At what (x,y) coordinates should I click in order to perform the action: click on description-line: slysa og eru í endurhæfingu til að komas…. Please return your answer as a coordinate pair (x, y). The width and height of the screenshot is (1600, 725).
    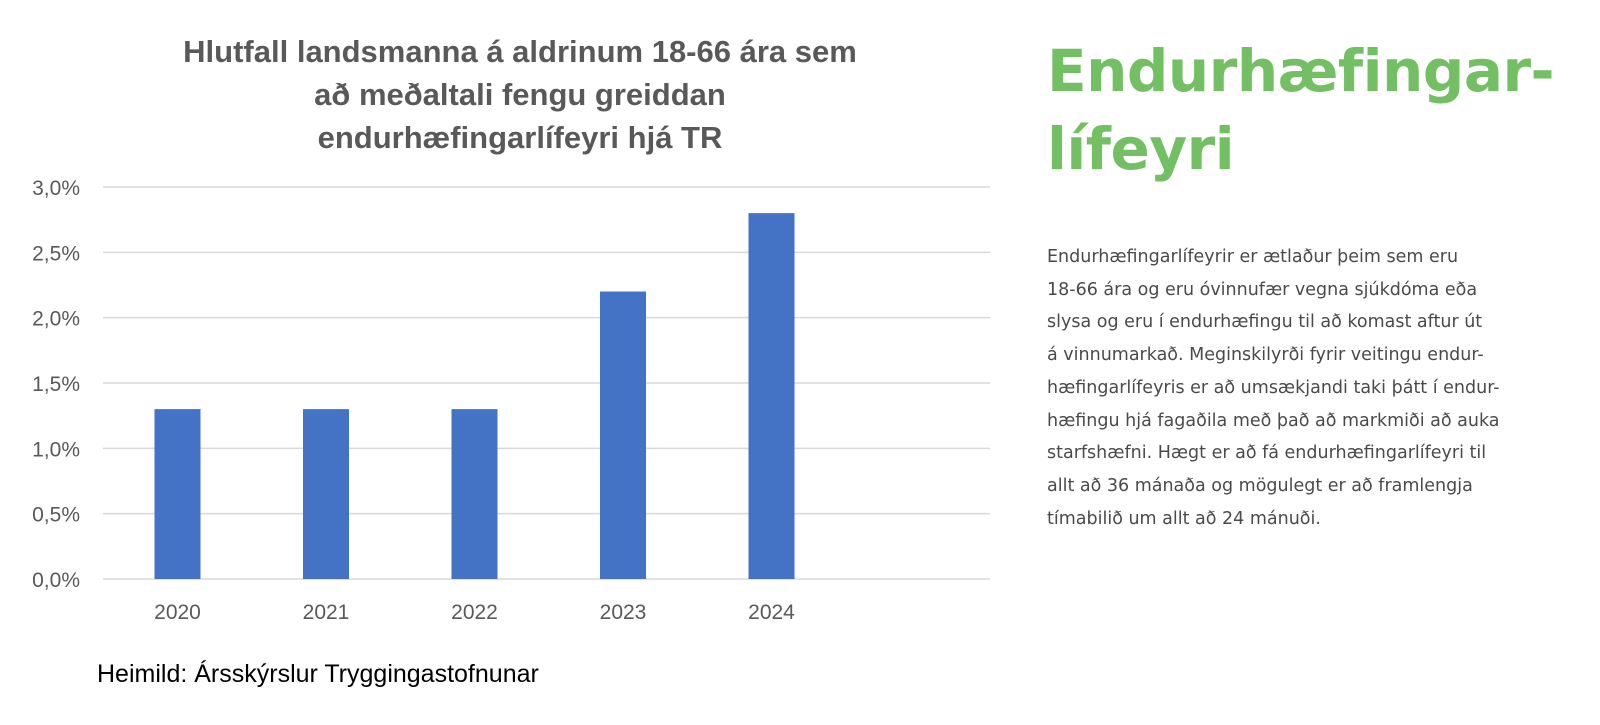
    Looking at the image, I should click on (1265, 322).